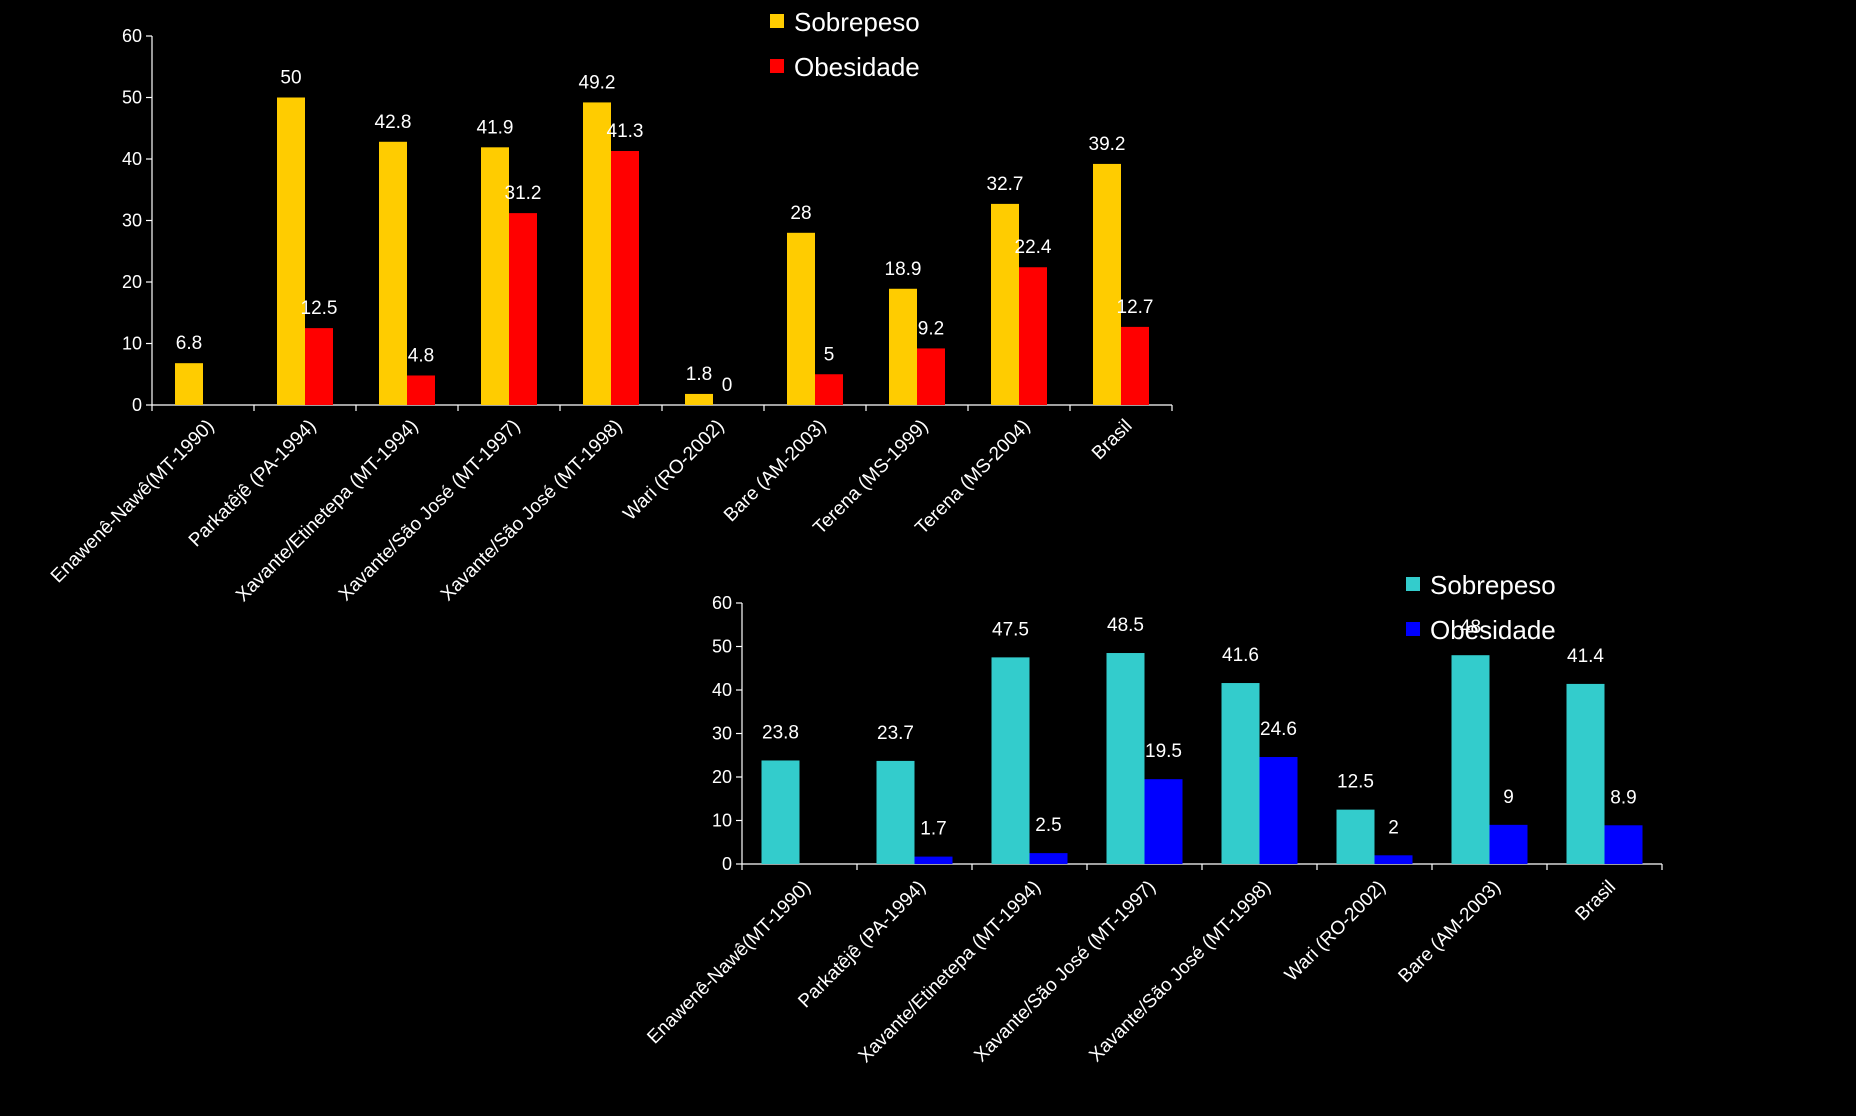 This screenshot has height=1116, width=1856. I want to click on data-label-obesidade-6: 9, so click(1508, 797).